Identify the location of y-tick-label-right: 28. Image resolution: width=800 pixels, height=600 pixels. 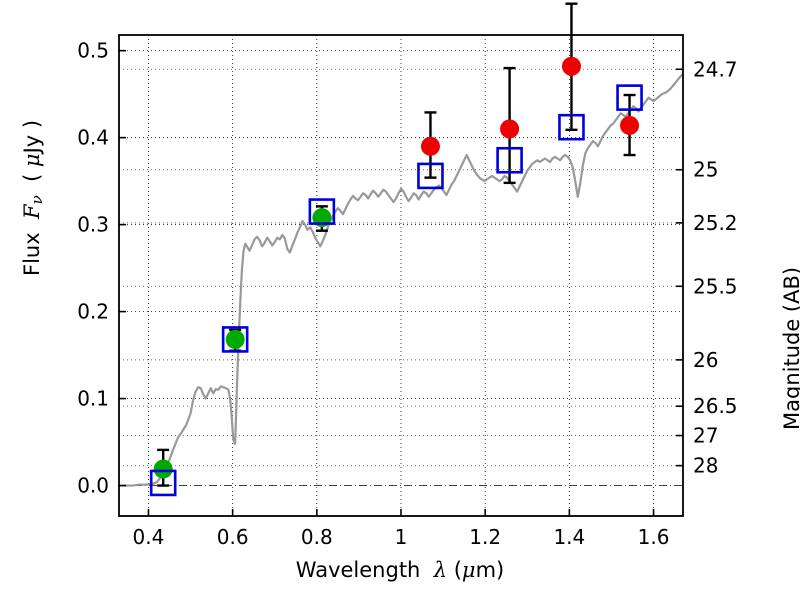
(705, 466).